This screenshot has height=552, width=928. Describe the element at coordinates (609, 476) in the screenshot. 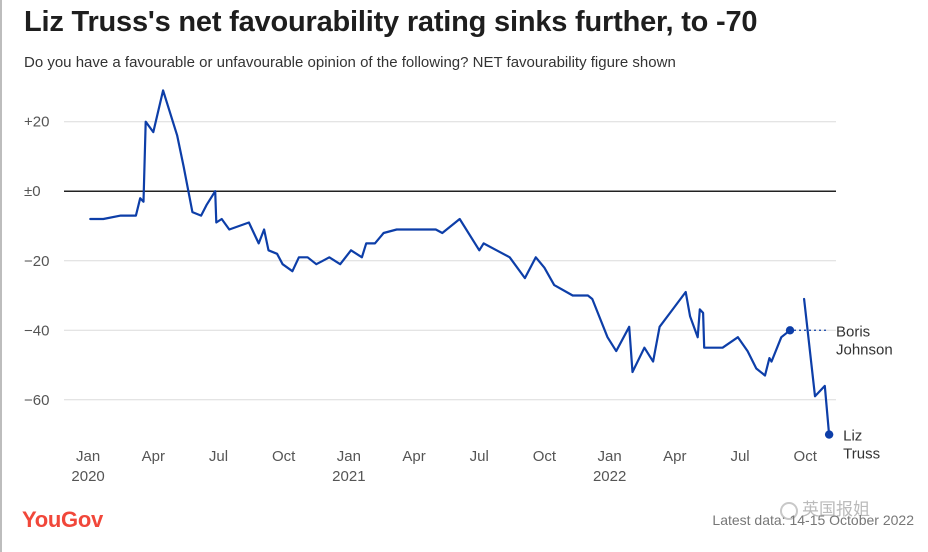

I see `x-year-label: 2022` at that location.